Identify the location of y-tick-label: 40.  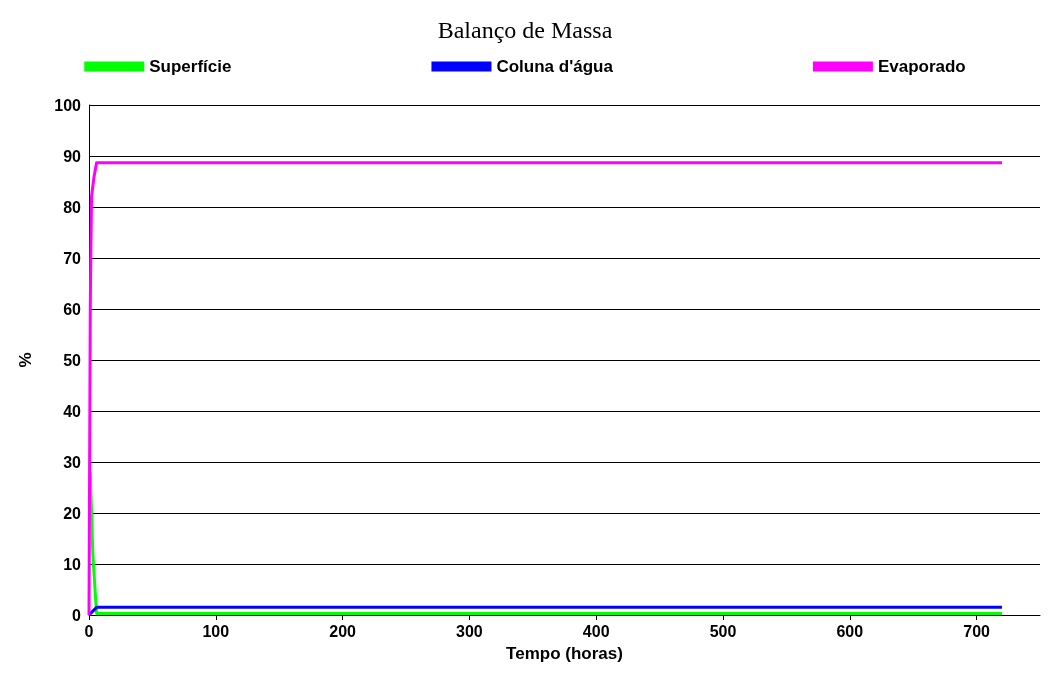
(72, 411).